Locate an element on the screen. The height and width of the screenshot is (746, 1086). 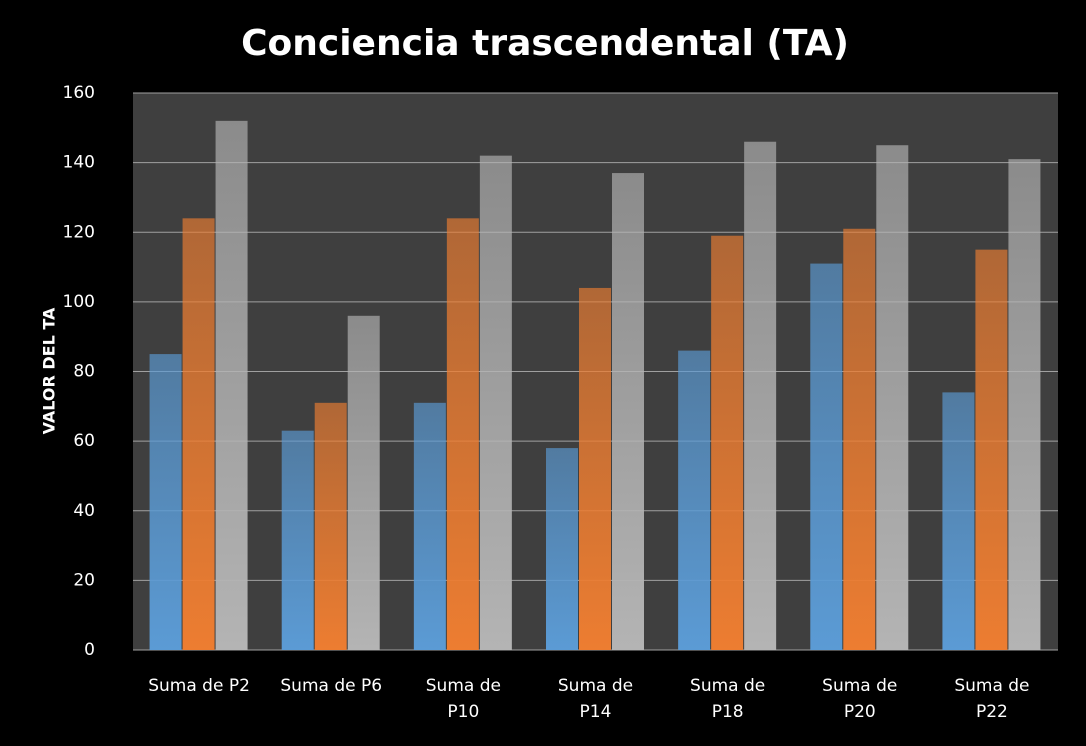
y-tick-label: 0 is located at coordinates (89, 650).